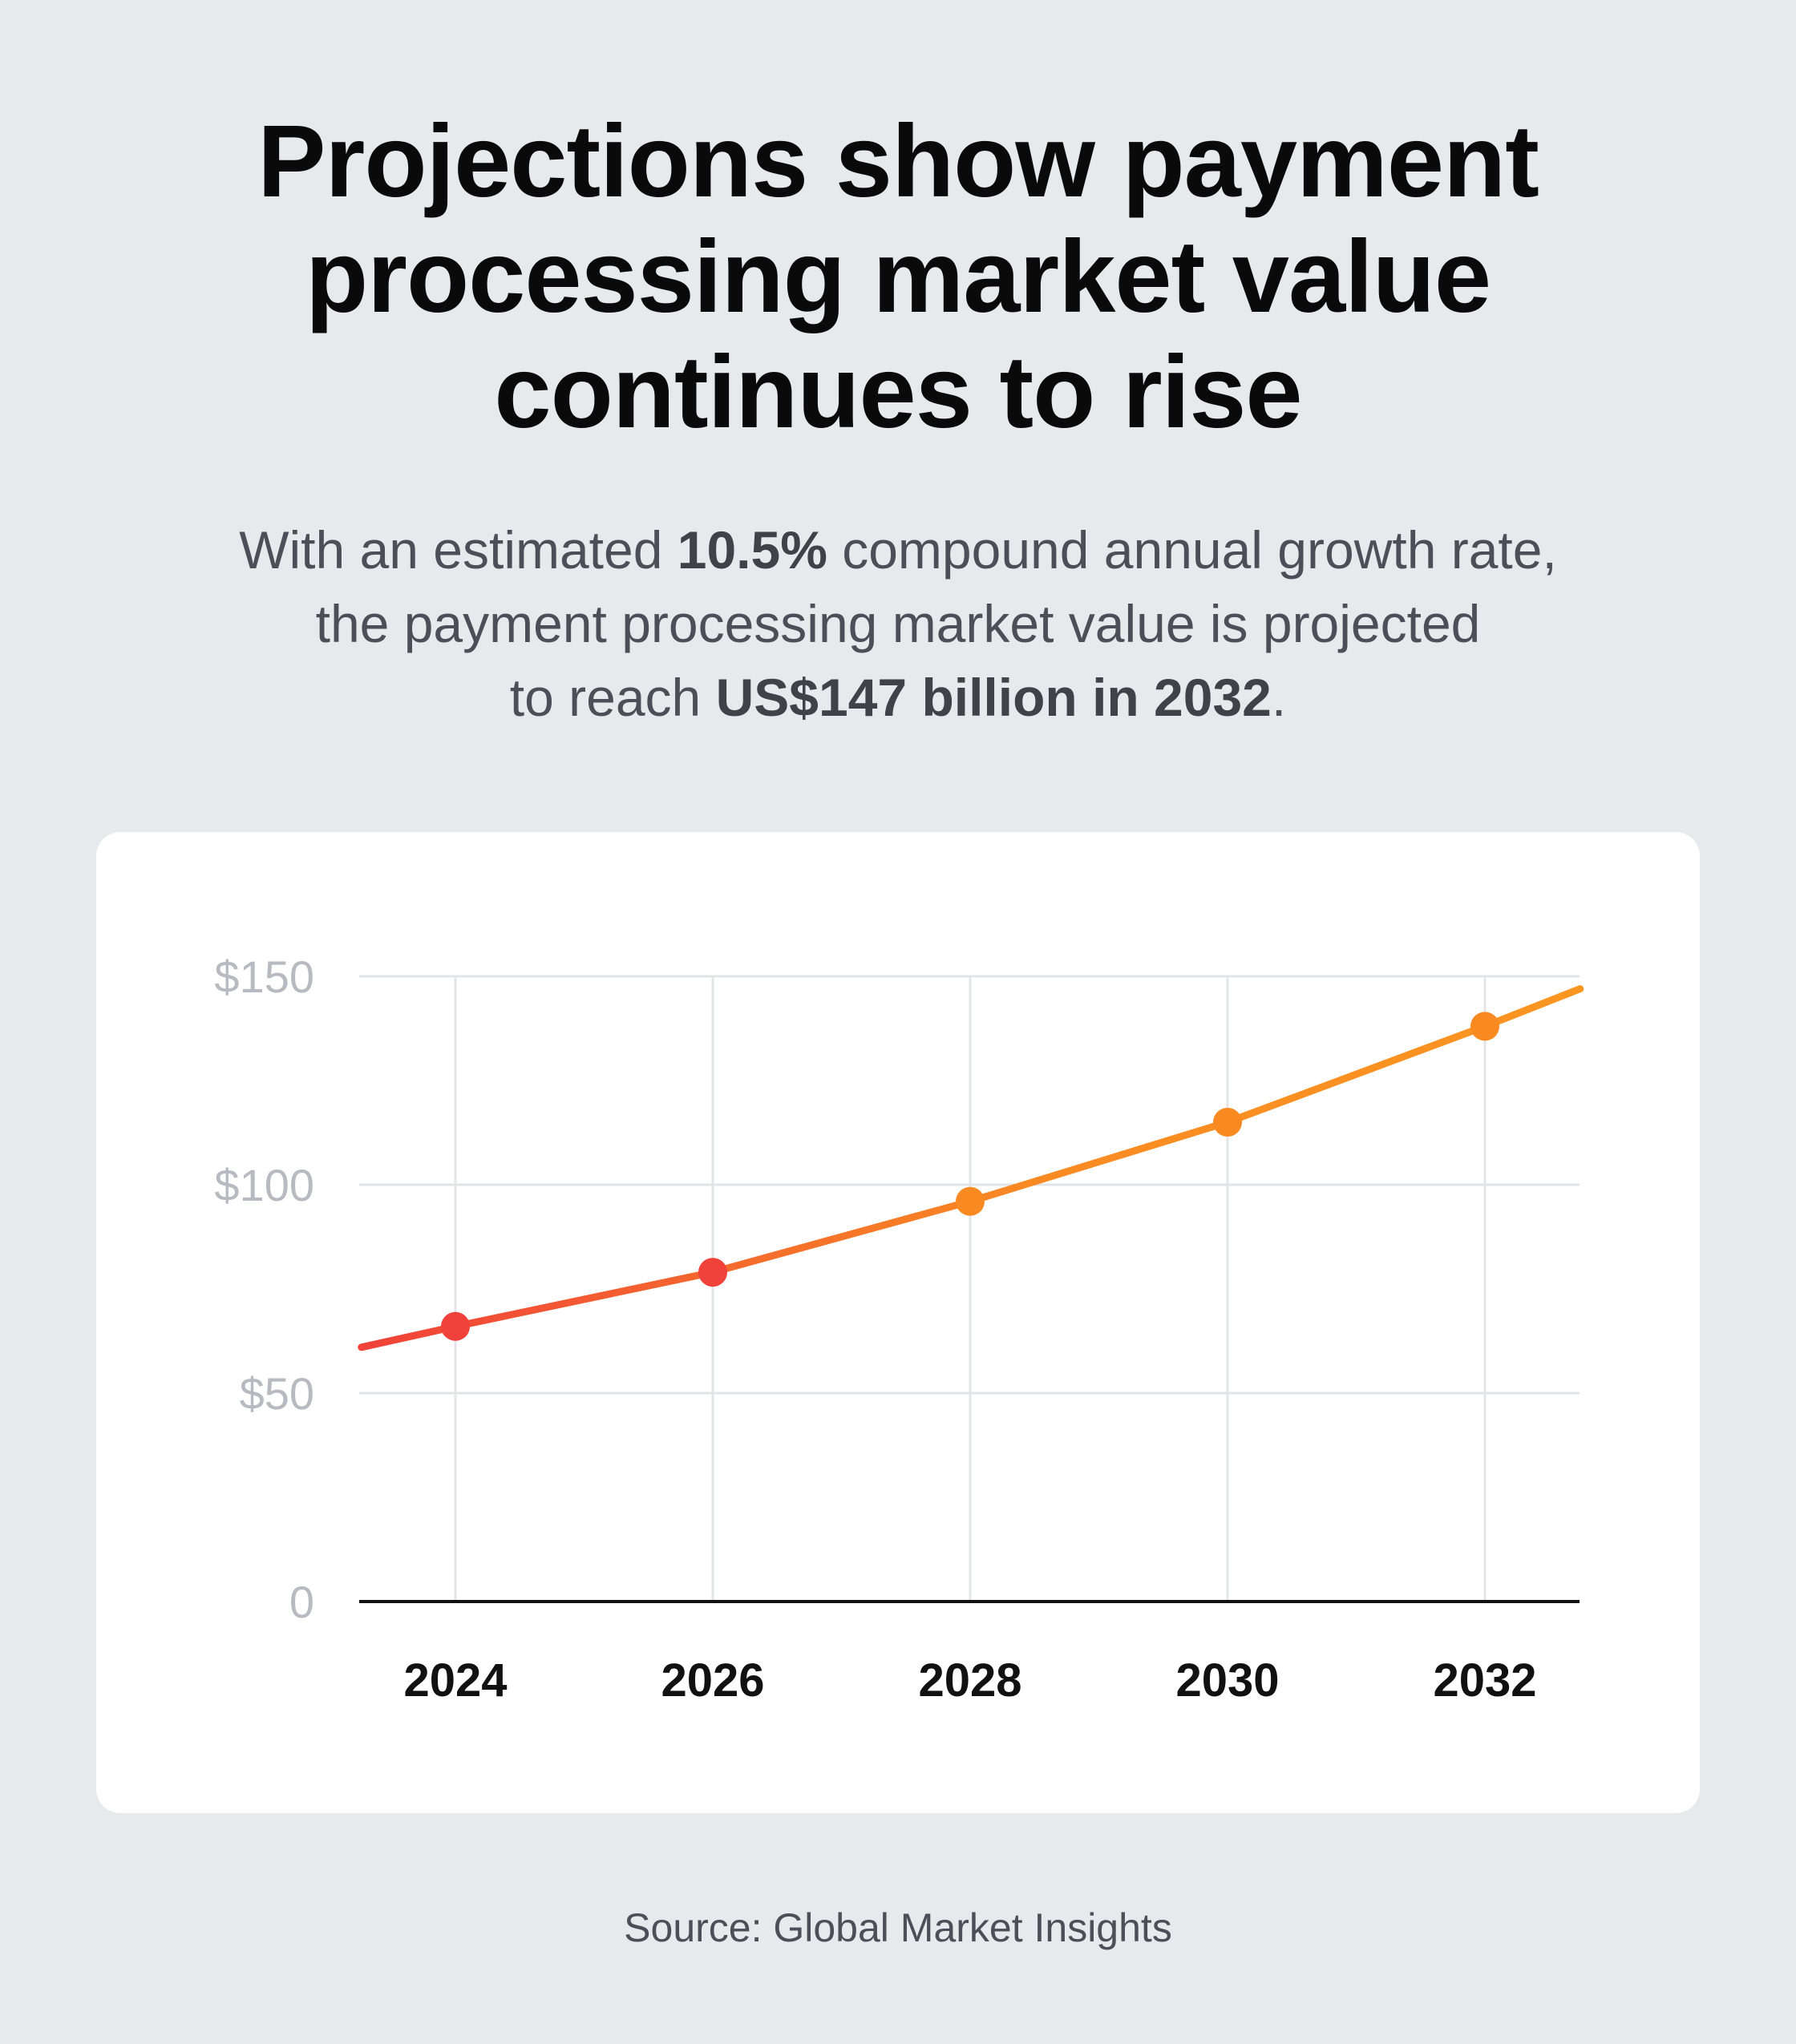  Describe the element at coordinates (898, 392) in the screenshot. I see `title-line-3: continues to rise` at that location.